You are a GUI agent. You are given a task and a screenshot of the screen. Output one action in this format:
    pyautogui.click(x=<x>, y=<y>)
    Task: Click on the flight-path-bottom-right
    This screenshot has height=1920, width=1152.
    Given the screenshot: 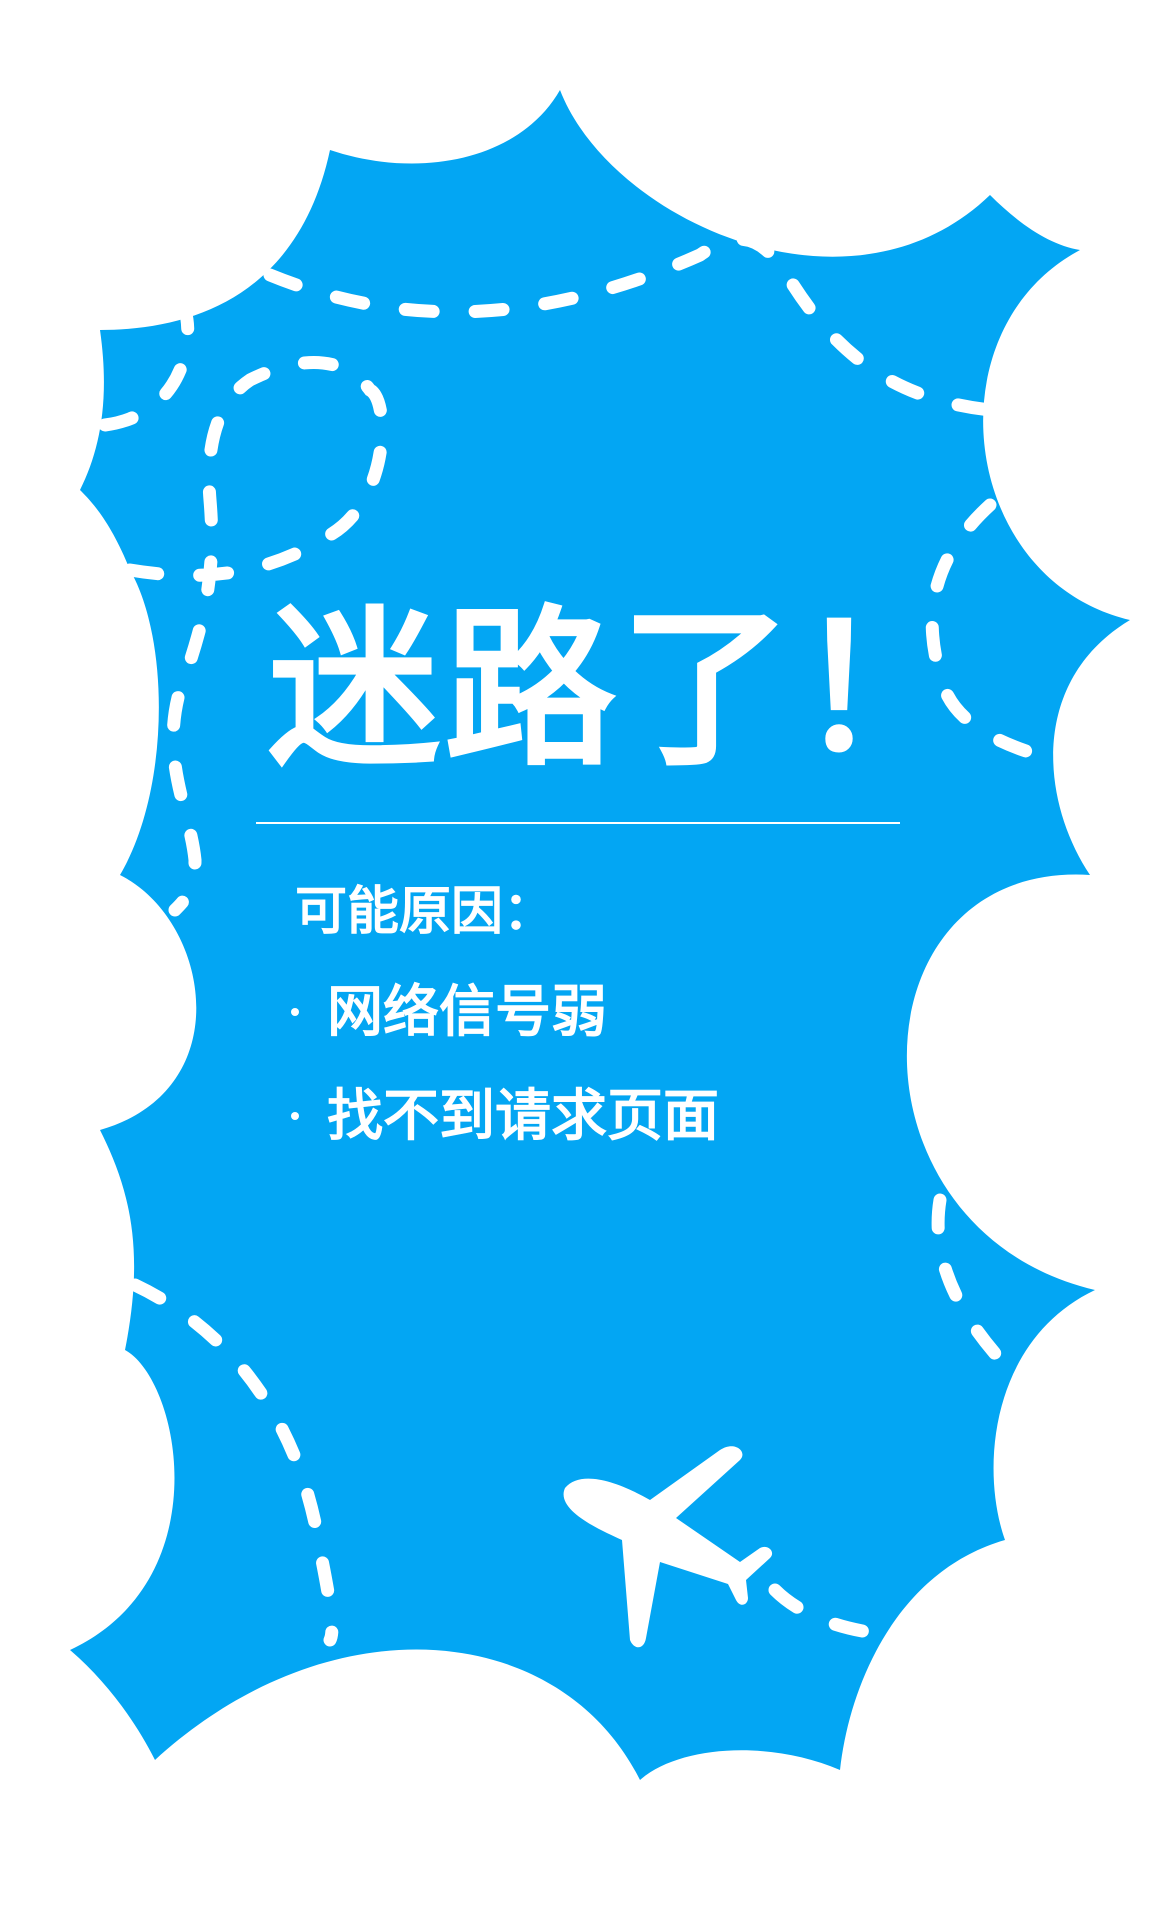 What is the action you would take?
    pyautogui.click(x=832, y=1612)
    